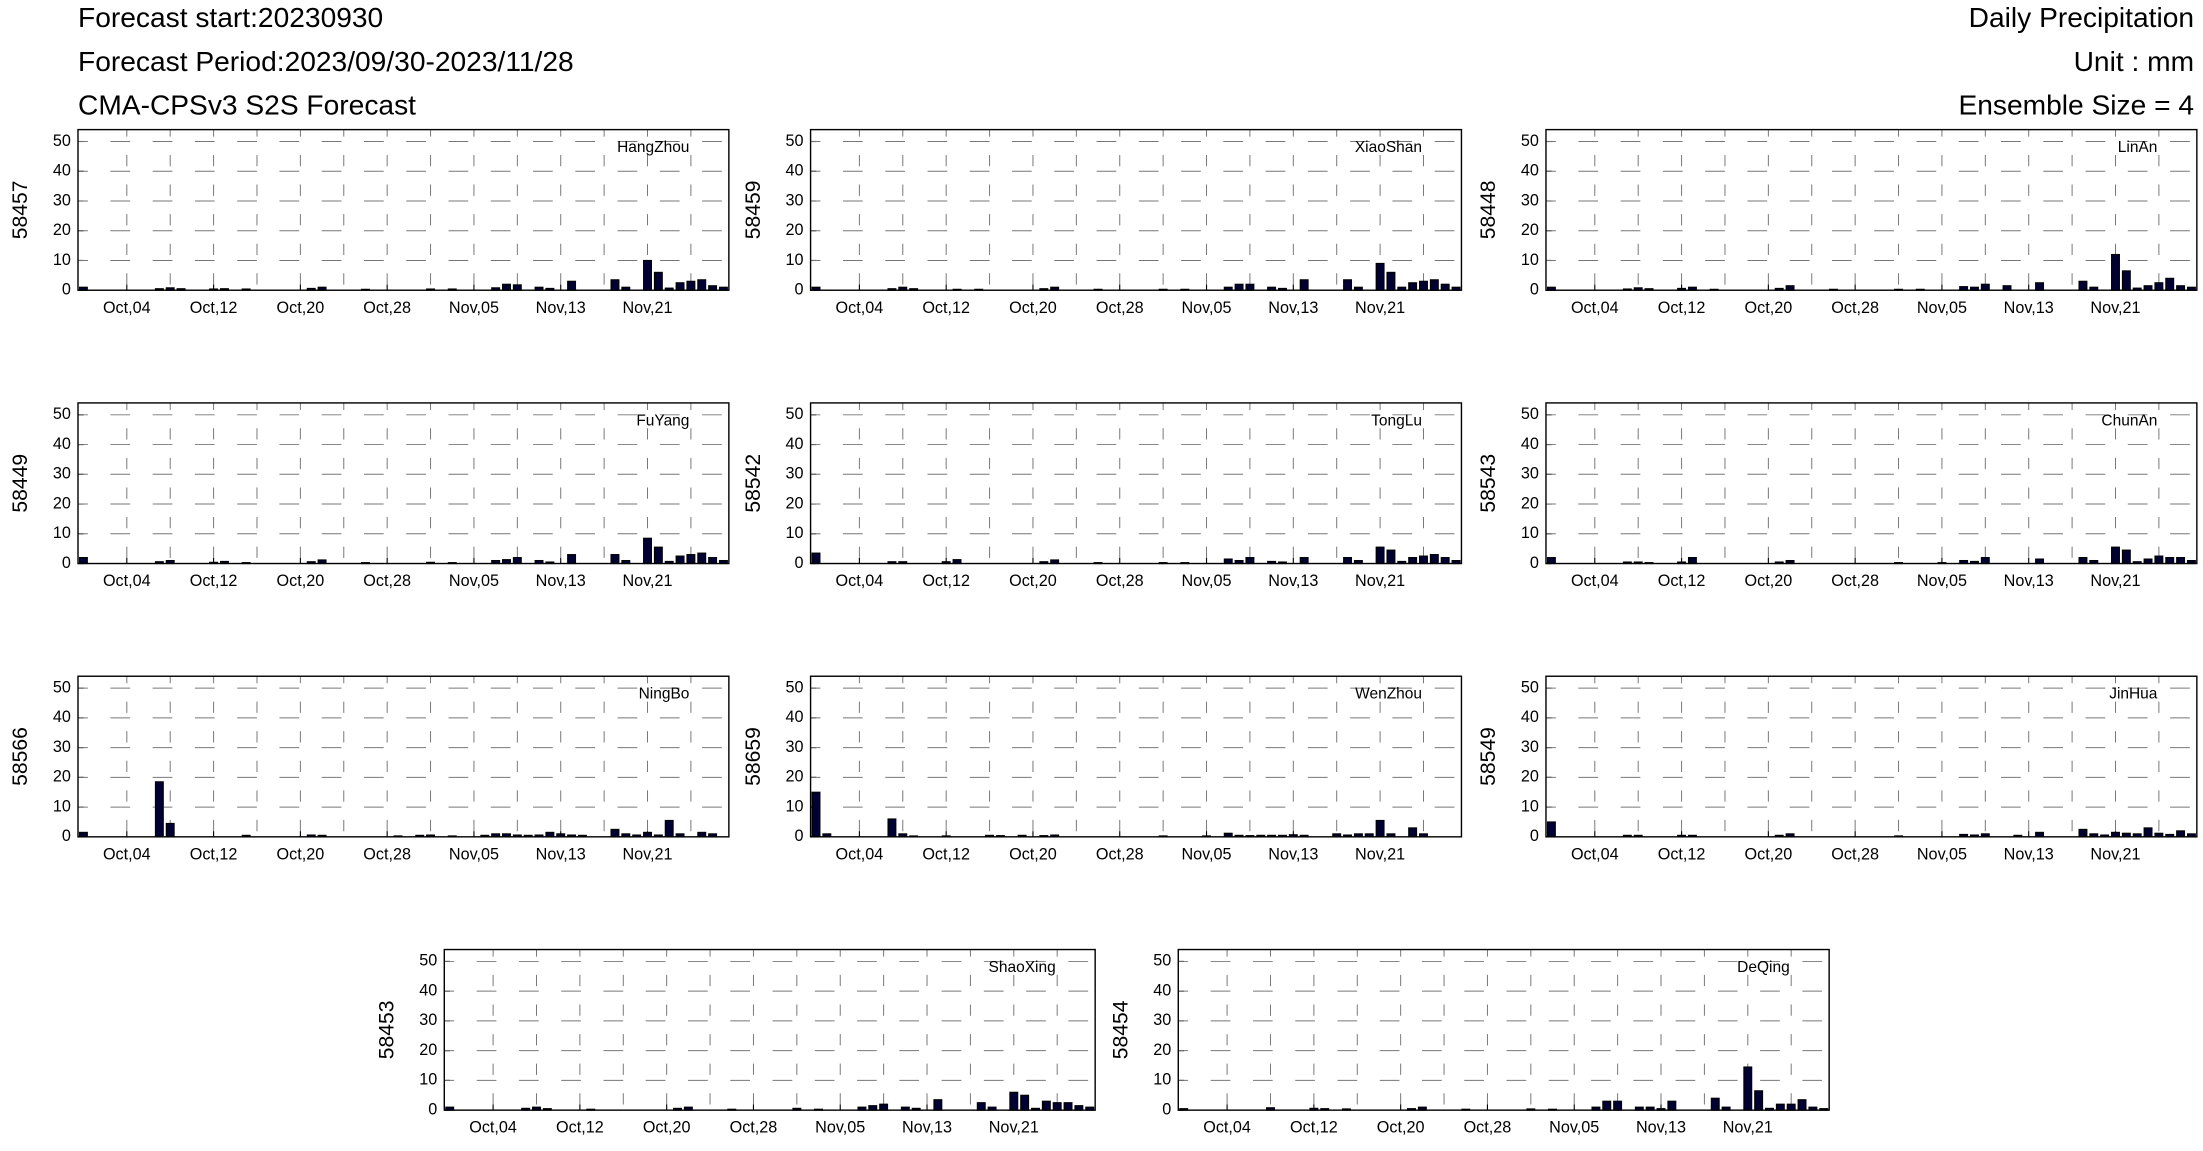  I want to click on unit: Unit : mm, so click(2134, 61).